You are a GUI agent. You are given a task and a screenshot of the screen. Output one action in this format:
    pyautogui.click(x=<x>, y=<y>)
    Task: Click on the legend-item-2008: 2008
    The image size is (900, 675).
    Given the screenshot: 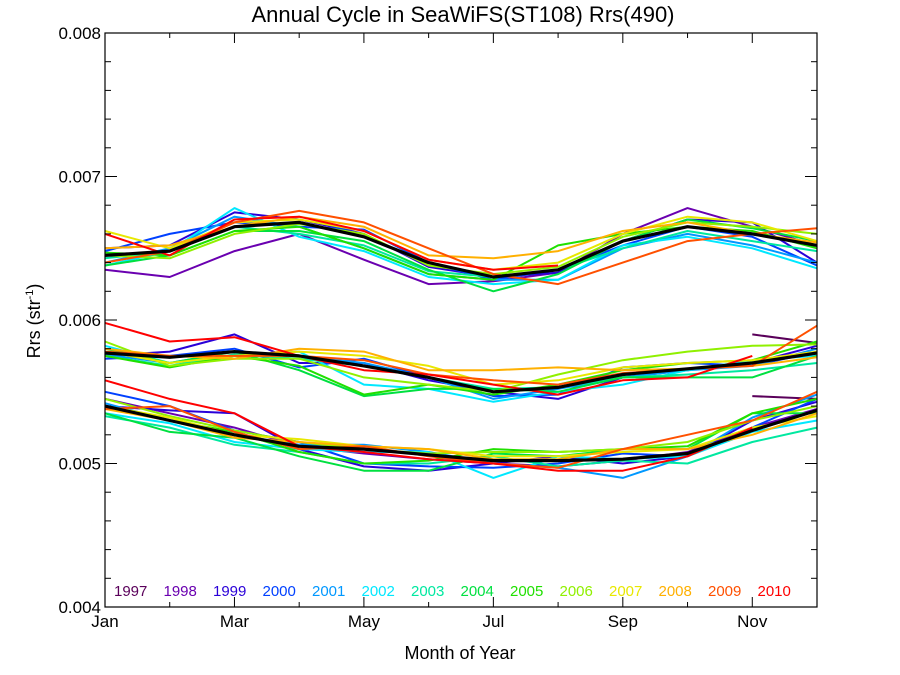 What is the action you would take?
    pyautogui.click(x=675, y=591)
    